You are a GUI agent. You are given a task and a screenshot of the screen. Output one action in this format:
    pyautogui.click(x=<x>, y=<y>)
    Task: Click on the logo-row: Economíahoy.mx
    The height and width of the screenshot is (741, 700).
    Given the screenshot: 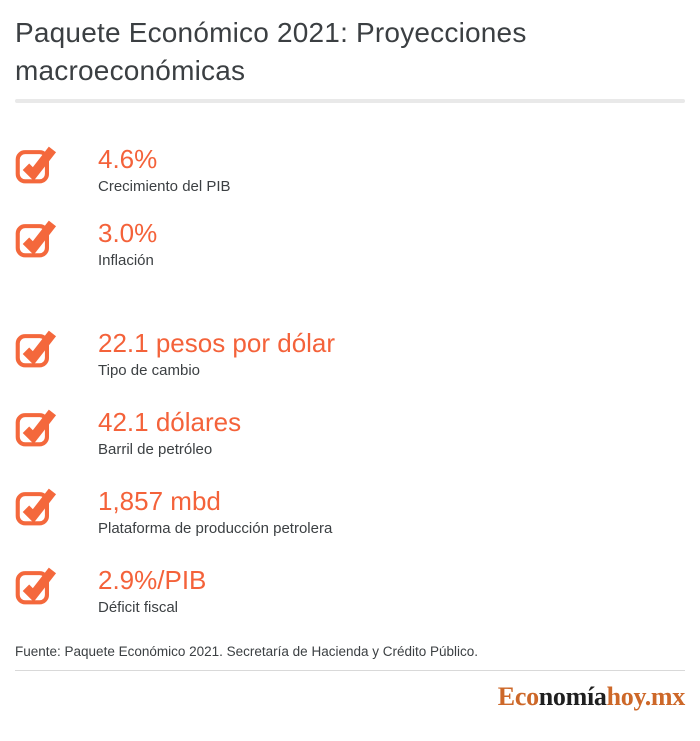 What is the action you would take?
    pyautogui.click(x=350, y=696)
    